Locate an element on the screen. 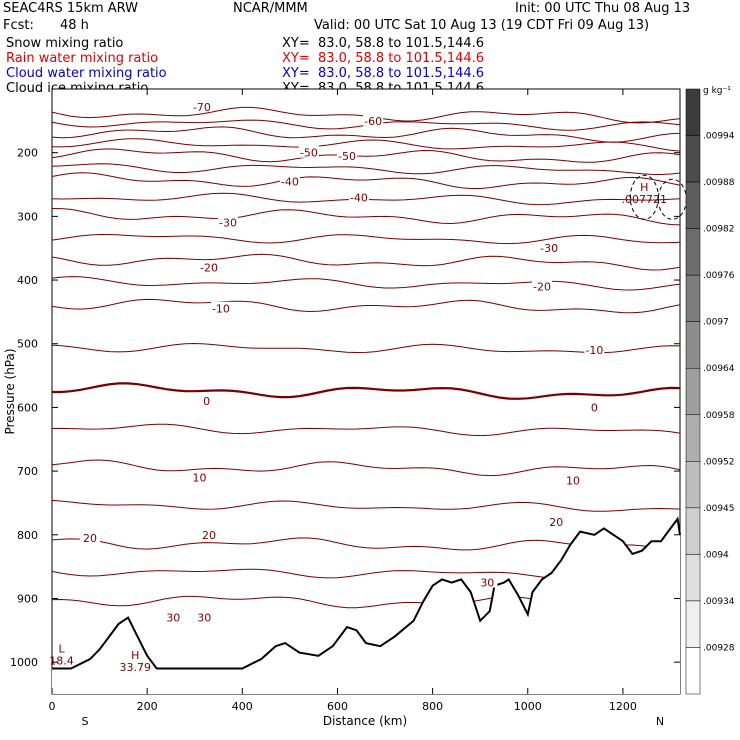  colorbar-label: .00958 is located at coordinates (719, 416).